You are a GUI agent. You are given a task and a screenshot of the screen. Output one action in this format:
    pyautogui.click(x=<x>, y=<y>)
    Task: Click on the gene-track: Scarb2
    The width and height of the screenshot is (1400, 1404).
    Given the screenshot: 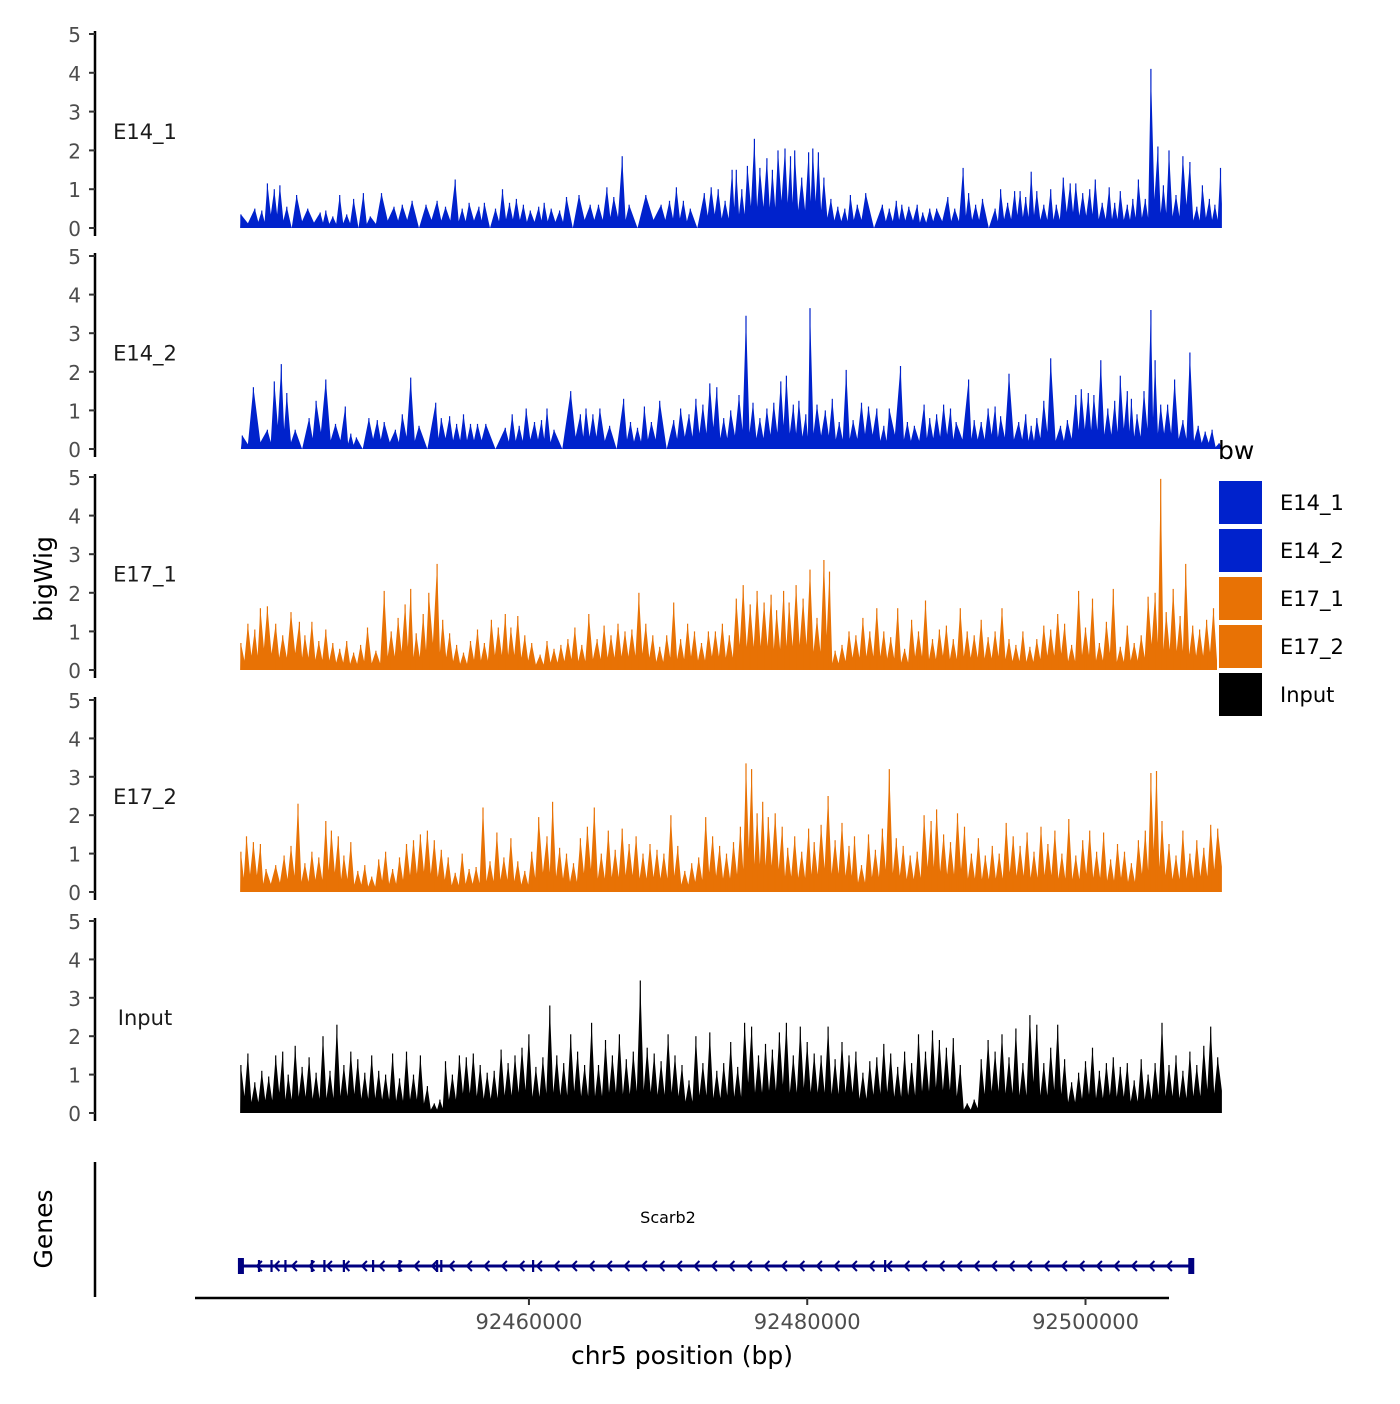 What is the action you would take?
    pyautogui.click(x=644, y=1229)
    